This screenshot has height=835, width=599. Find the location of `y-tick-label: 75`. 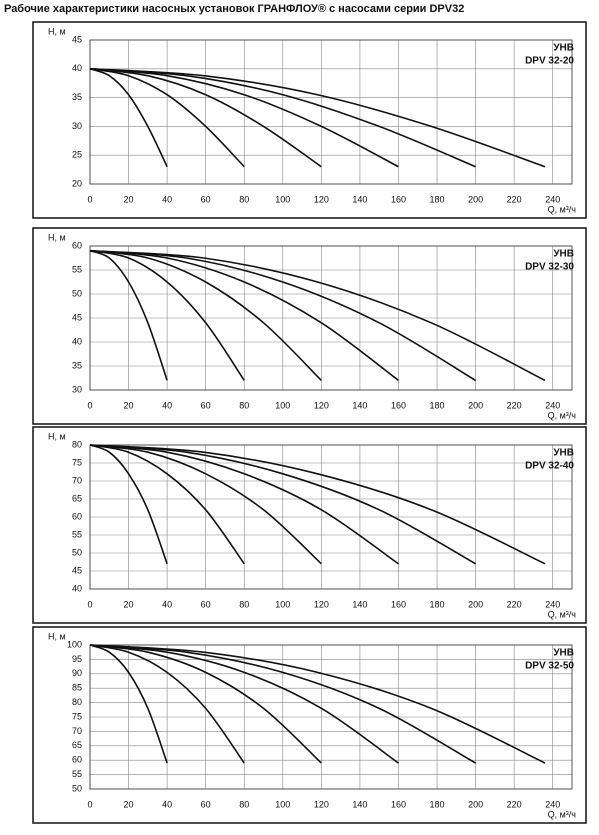

y-tick-label: 75 is located at coordinates (77, 716).